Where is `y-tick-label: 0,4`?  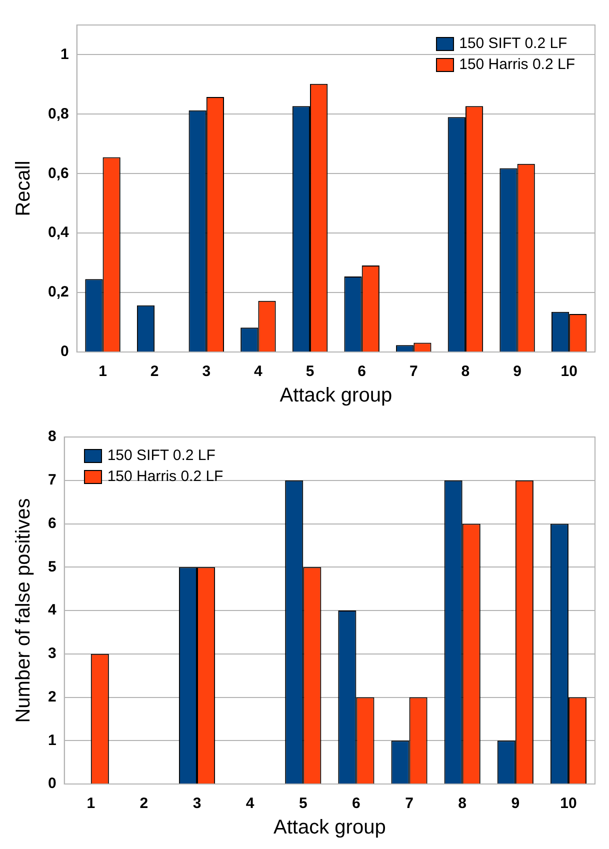 y-tick-label: 0,4 is located at coordinates (59, 233).